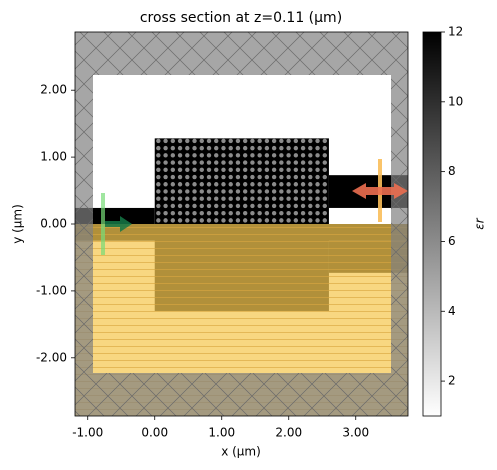 The height and width of the screenshot is (470, 497). What do you see at coordinates (18, 224) in the screenshot?
I see `y-axis-label: y (μm)` at bounding box center [18, 224].